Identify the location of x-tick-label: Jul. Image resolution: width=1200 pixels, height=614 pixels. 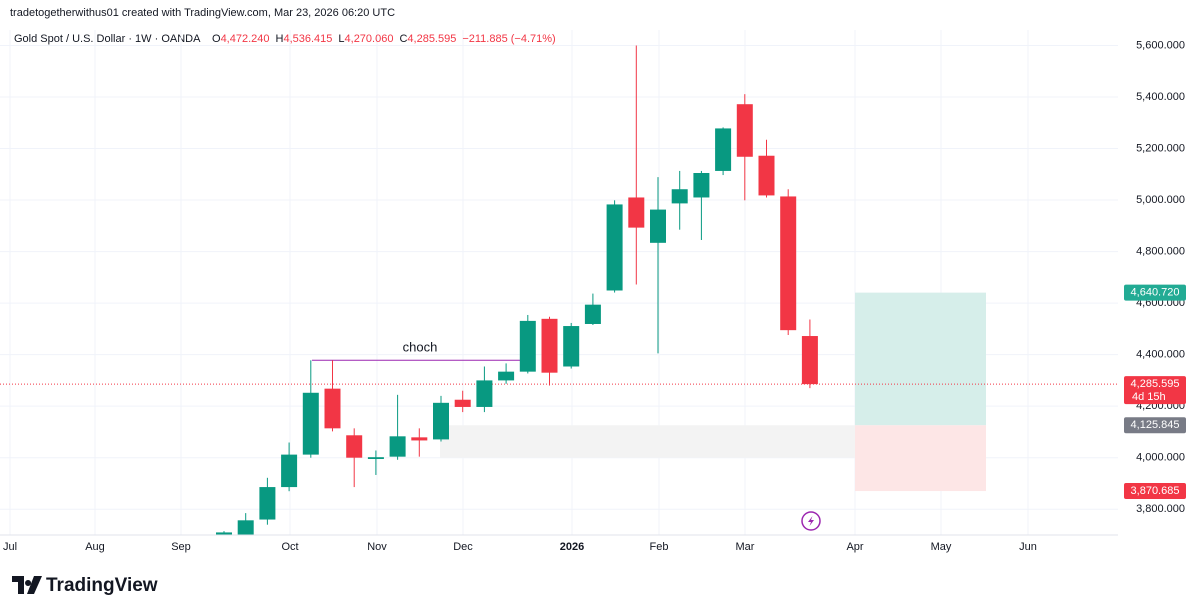
(10, 547).